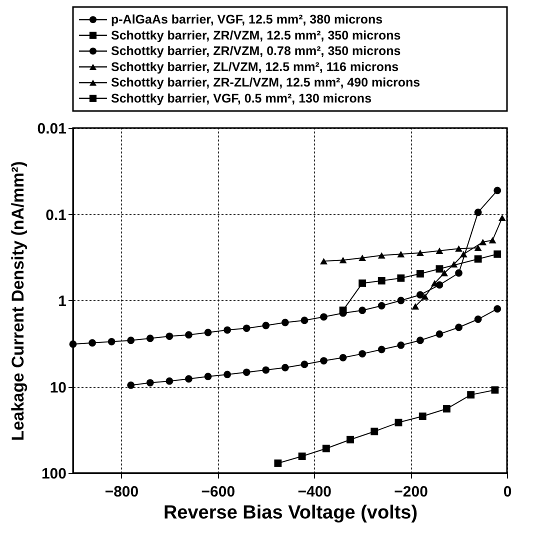  What do you see at coordinates (241, 98) in the screenshot?
I see `legend-label: Schottky barrier, VGF, 0.5 mm², 130 microns` at bounding box center [241, 98].